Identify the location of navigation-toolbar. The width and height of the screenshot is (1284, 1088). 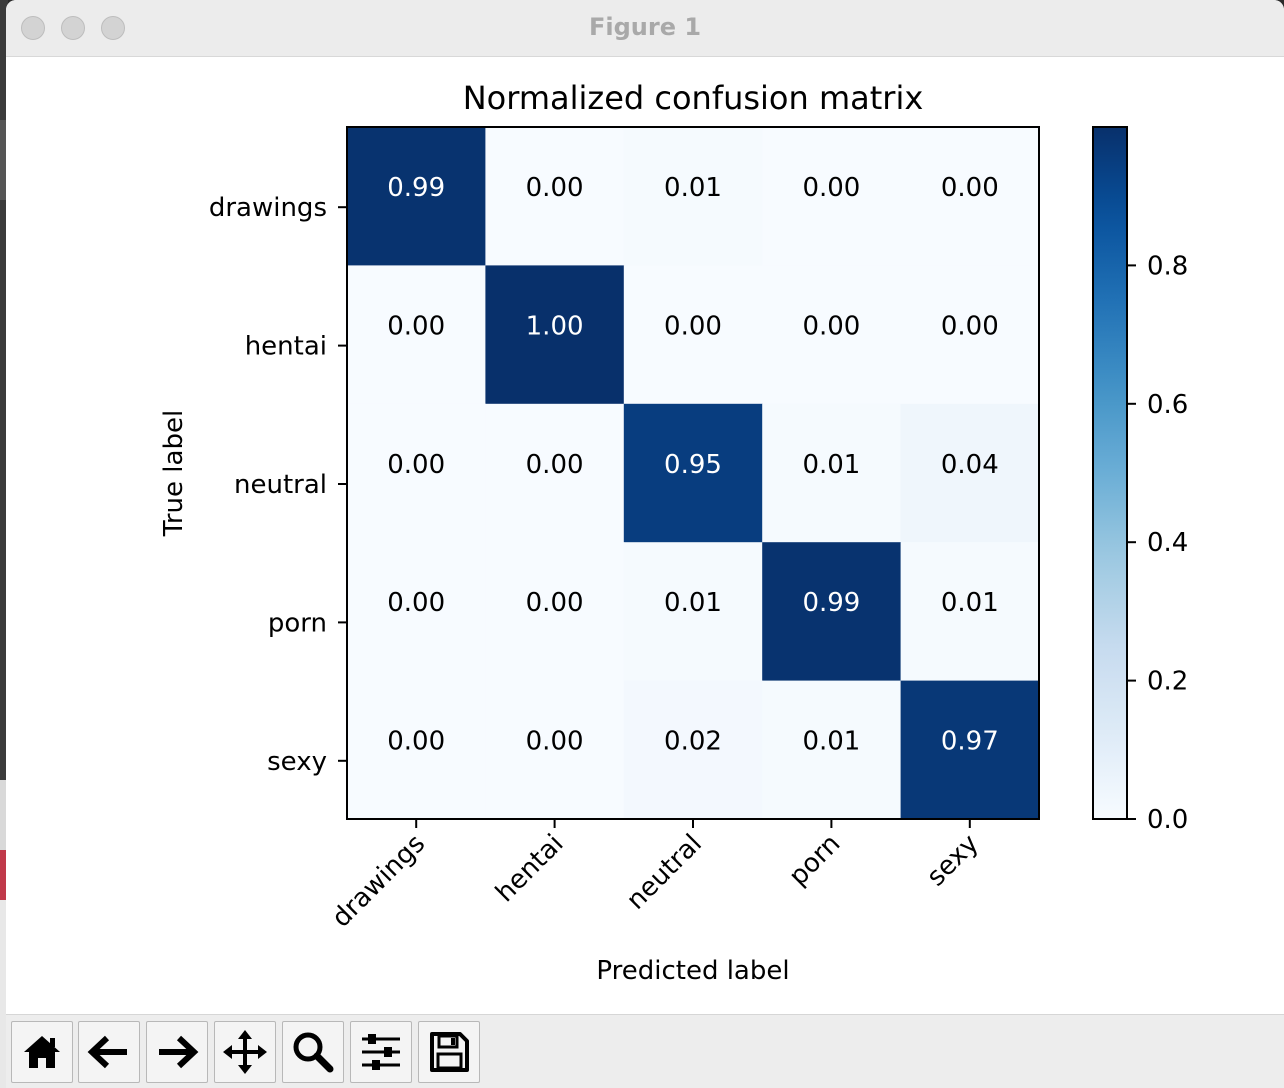
(645, 1051).